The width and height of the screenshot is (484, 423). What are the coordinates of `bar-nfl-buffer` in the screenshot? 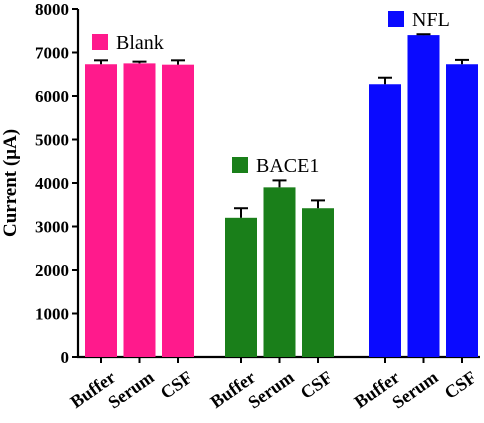 It's located at (385, 220).